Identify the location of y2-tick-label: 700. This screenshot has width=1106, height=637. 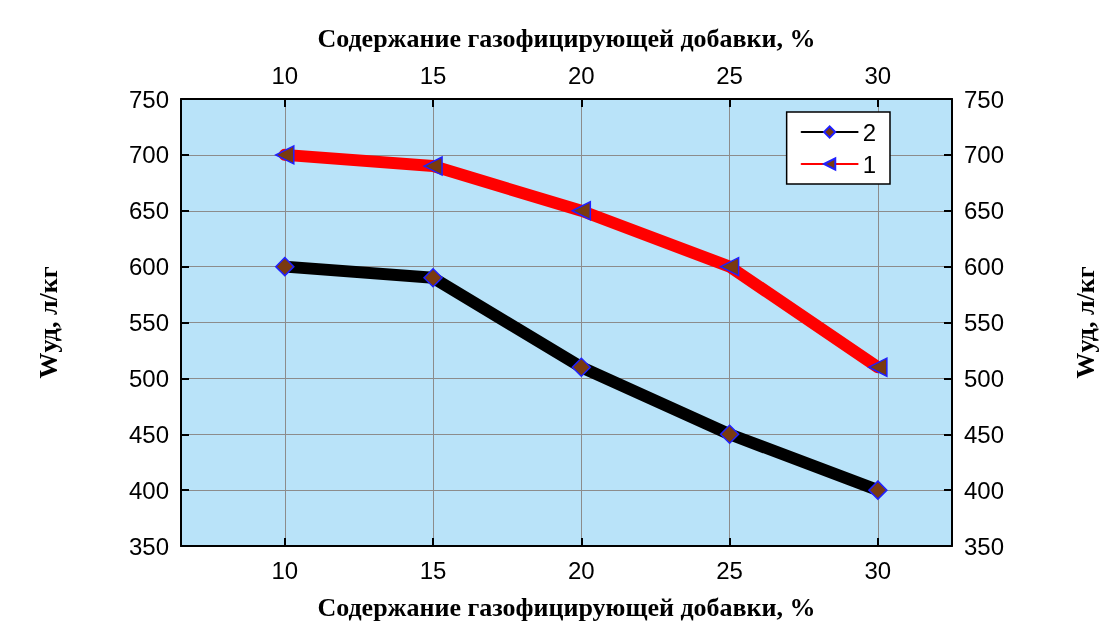
(984, 155).